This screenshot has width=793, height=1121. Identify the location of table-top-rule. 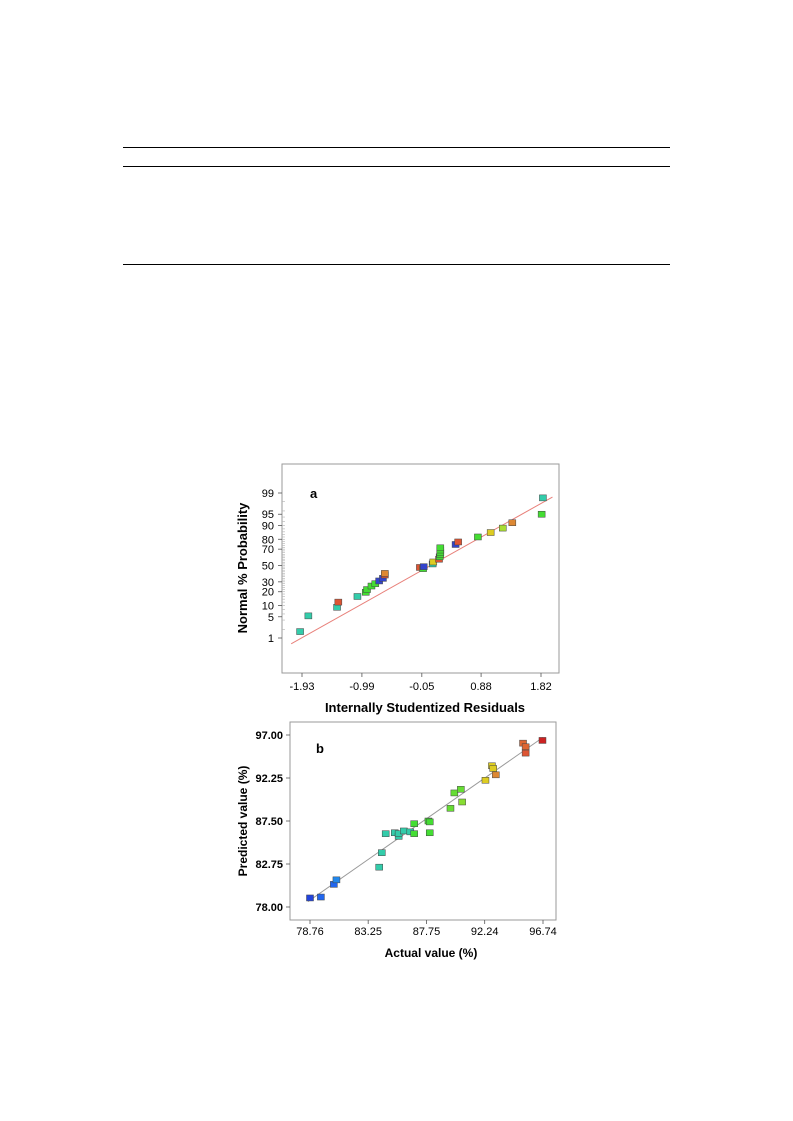
(396, 147).